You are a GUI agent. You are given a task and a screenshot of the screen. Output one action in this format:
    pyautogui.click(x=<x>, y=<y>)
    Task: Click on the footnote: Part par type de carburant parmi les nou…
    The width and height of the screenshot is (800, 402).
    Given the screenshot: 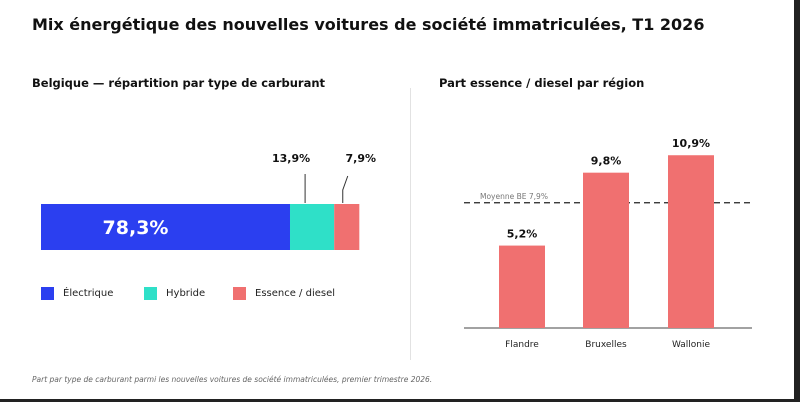 What is the action you would take?
    pyautogui.click(x=232, y=379)
    